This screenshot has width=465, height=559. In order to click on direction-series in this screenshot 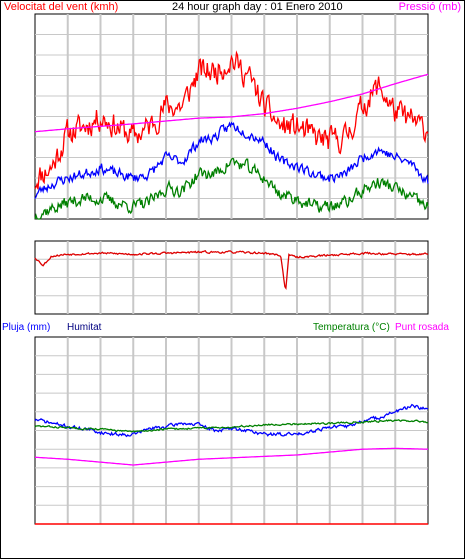, I will do `click(231, 270)`.